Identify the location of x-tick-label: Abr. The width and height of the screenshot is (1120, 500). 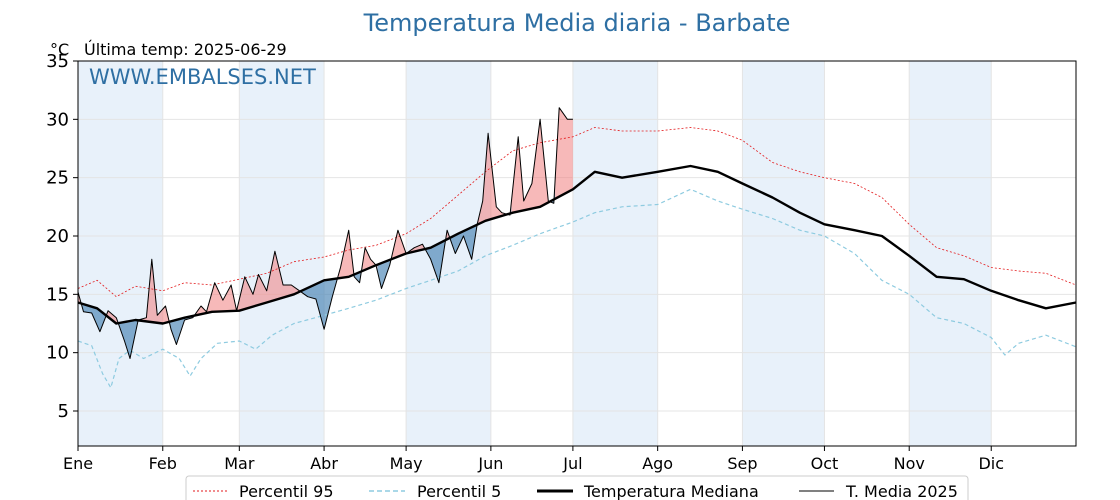
(324, 463).